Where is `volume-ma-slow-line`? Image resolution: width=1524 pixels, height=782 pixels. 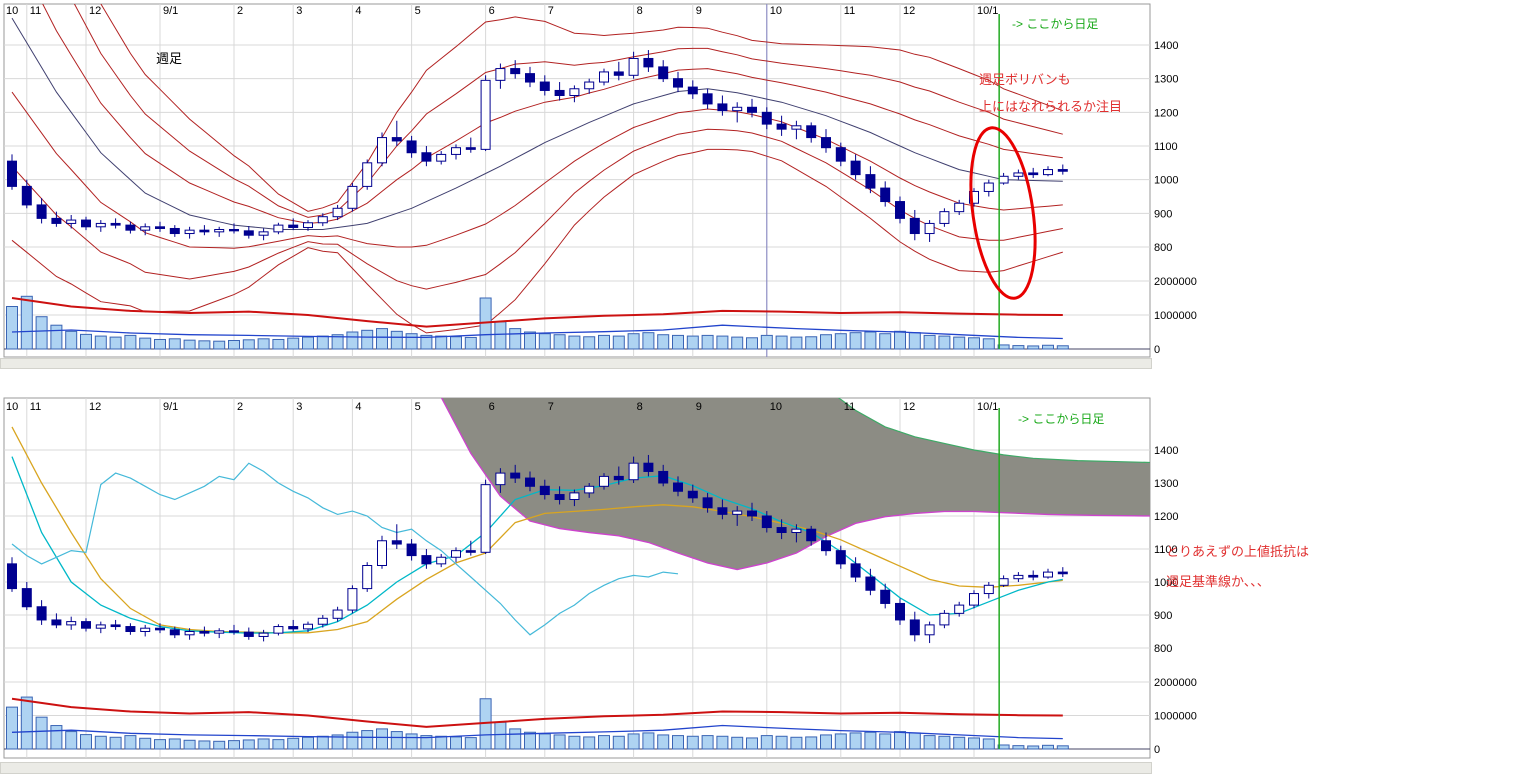 volume-ma-slow-line is located at coordinates (537, 712).